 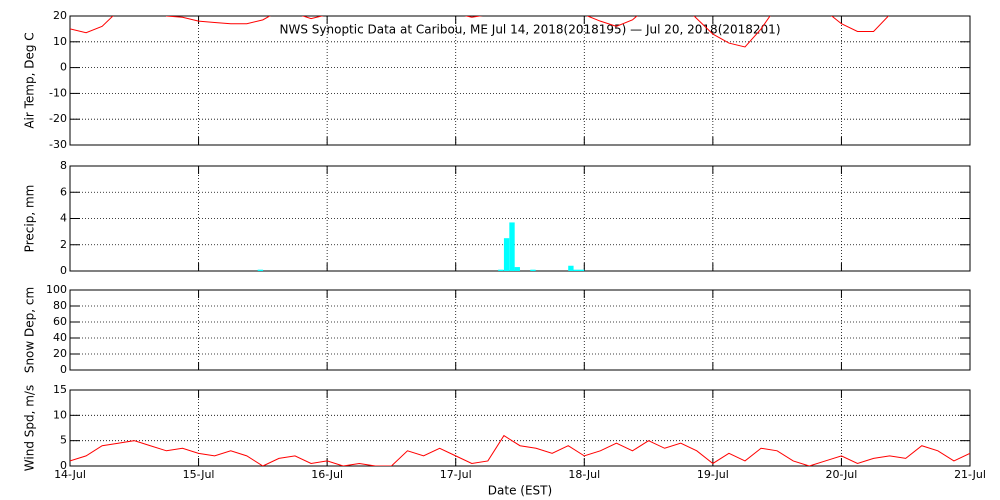 What do you see at coordinates (60, 337) in the screenshot?
I see `y-tick-label: 40` at bounding box center [60, 337].